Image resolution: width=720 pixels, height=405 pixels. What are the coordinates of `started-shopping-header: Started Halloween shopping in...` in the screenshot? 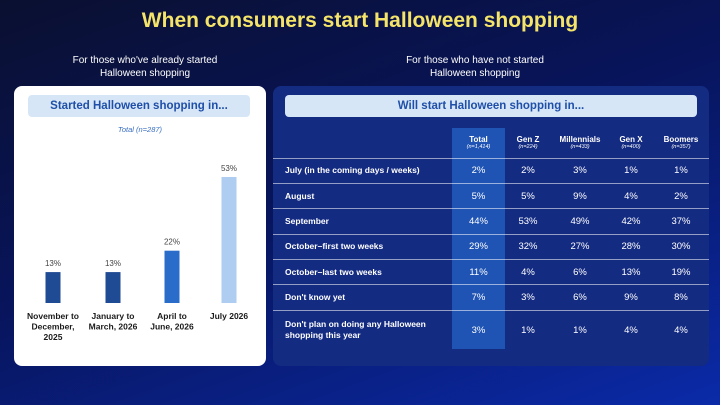 It's located at (139, 106).